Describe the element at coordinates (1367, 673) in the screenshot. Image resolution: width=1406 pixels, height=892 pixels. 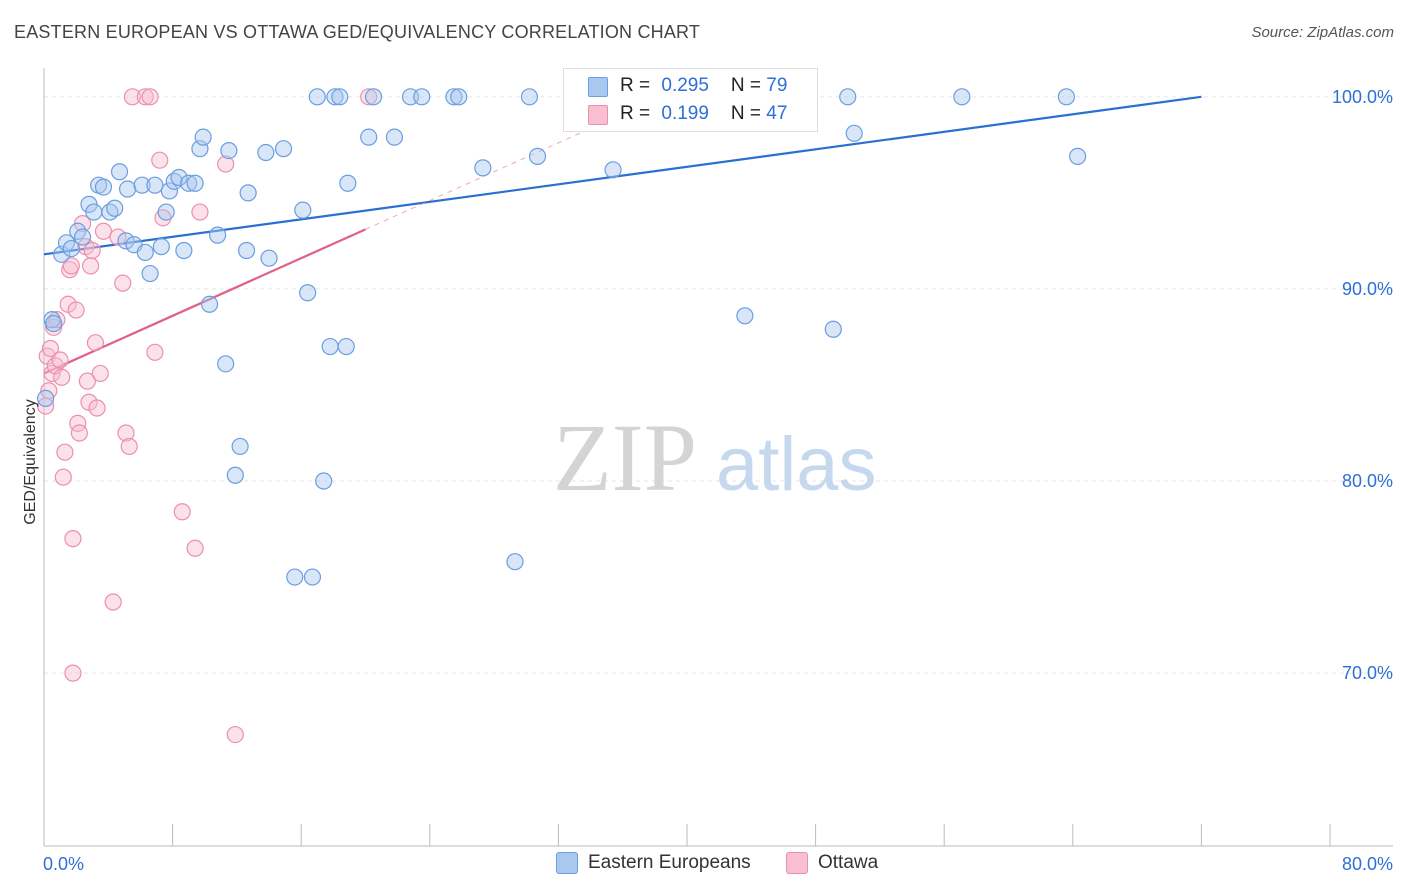
I see `y-tick-label: 70.0%` at that location.